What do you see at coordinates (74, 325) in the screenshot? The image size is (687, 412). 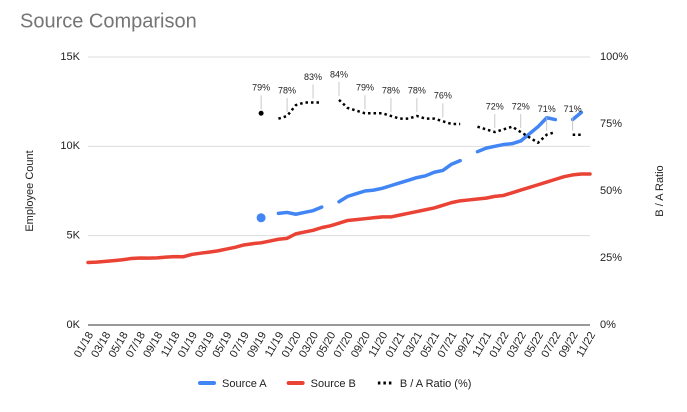 I see `y-tick-label: 0K` at bounding box center [74, 325].